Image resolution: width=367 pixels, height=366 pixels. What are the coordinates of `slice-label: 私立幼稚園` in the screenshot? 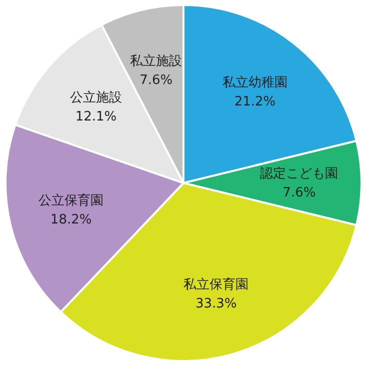 It's located at (255, 82).